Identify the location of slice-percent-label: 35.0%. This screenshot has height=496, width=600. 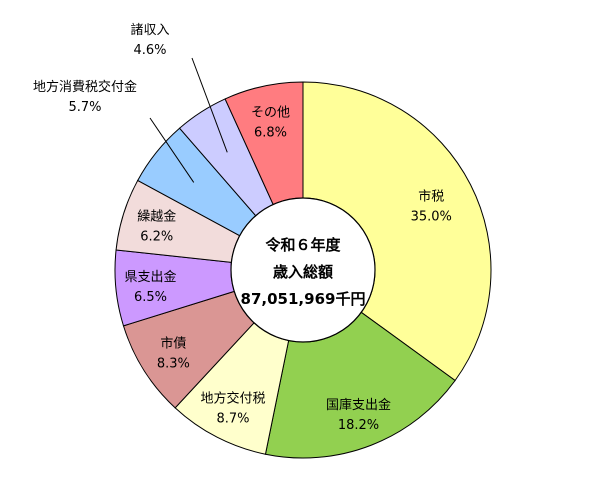
(431, 217).